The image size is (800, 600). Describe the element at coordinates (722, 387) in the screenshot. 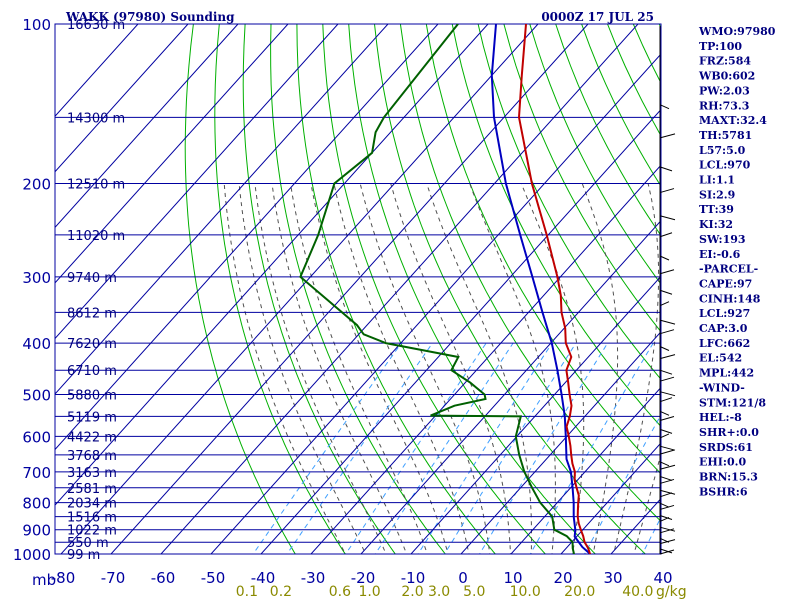

I see `index-item: -WIND-` at that location.